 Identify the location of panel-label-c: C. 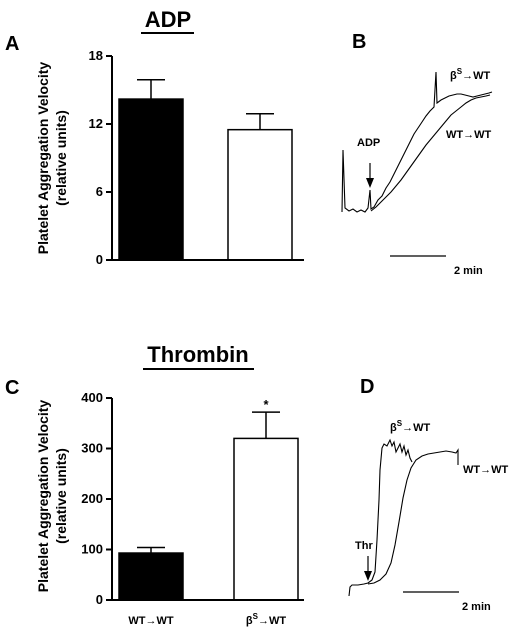
(12, 388).